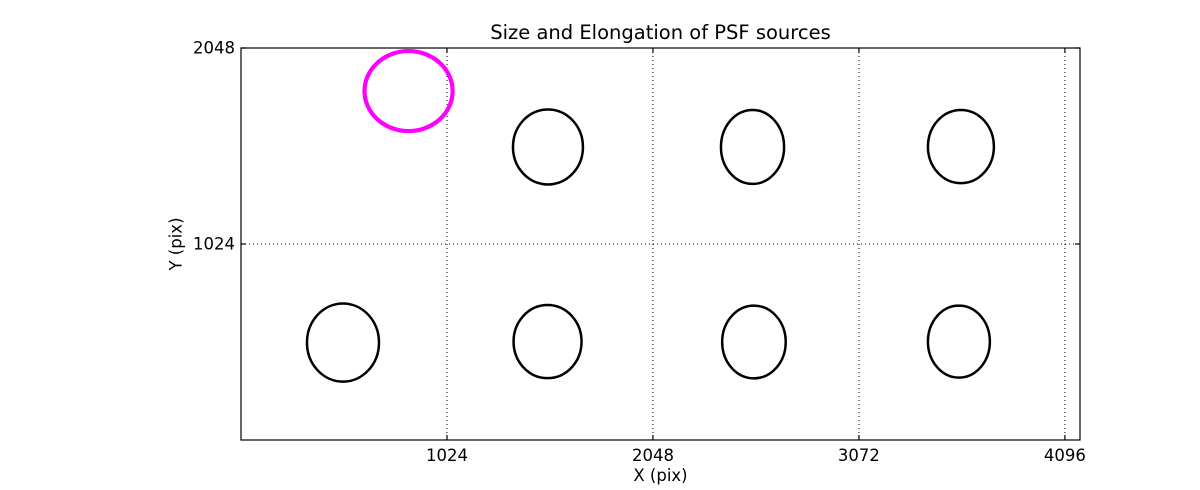  Describe the element at coordinates (446, 455) in the screenshot. I see `x-tick-label: 1024` at that location.